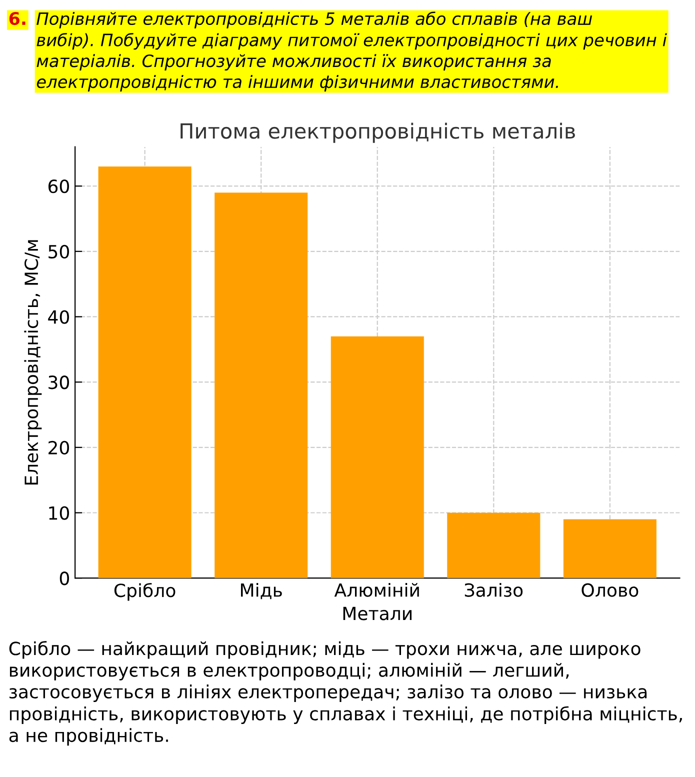 The width and height of the screenshot is (695, 777). Describe the element at coordinates (345, 693) in the screenshot. I see `text: Срібло — найкращий провідник; мідь — трохи нижча, але широко використовується в електропроводці; алюміній — легший, застосовується в лініях електропередач; залізо та олово — низька провідність, використовують у сплавах і техніці, де потрібна міцність, а не провідність.` at that location.